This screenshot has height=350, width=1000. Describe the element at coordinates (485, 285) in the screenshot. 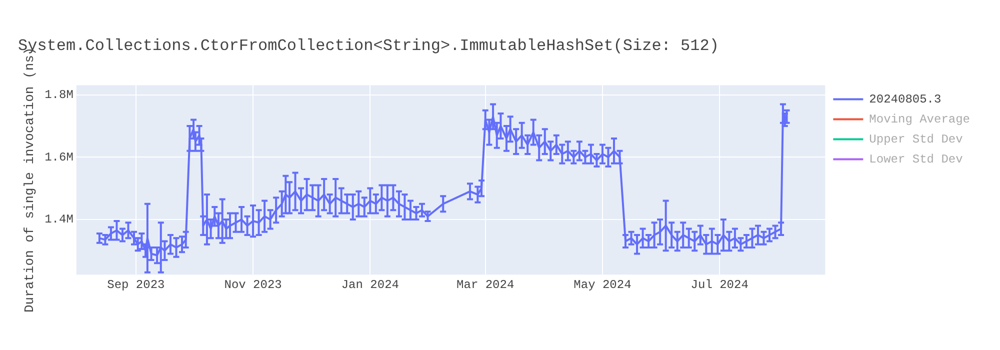

I see `x-tick-label: Mar 2024` at that location.